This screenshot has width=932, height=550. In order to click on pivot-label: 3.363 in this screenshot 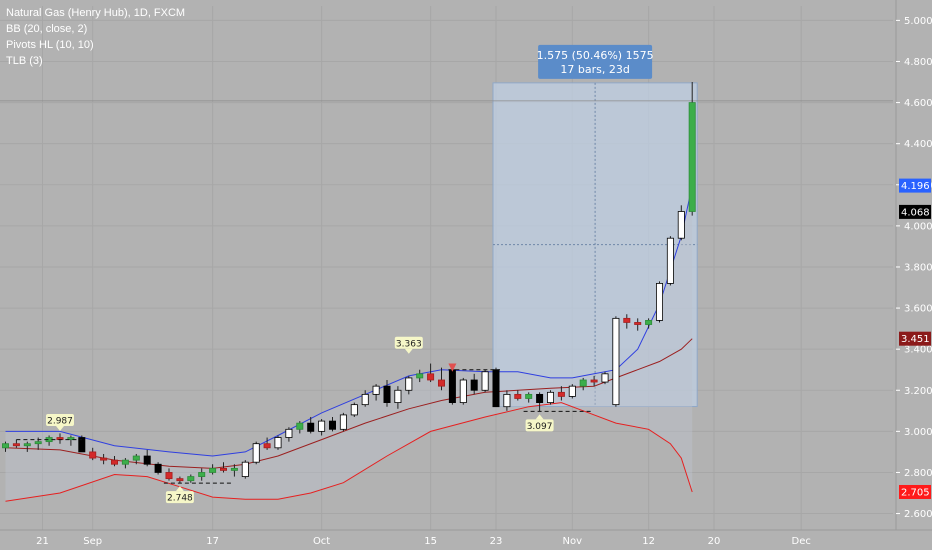, I will do `click(408, 345)`.